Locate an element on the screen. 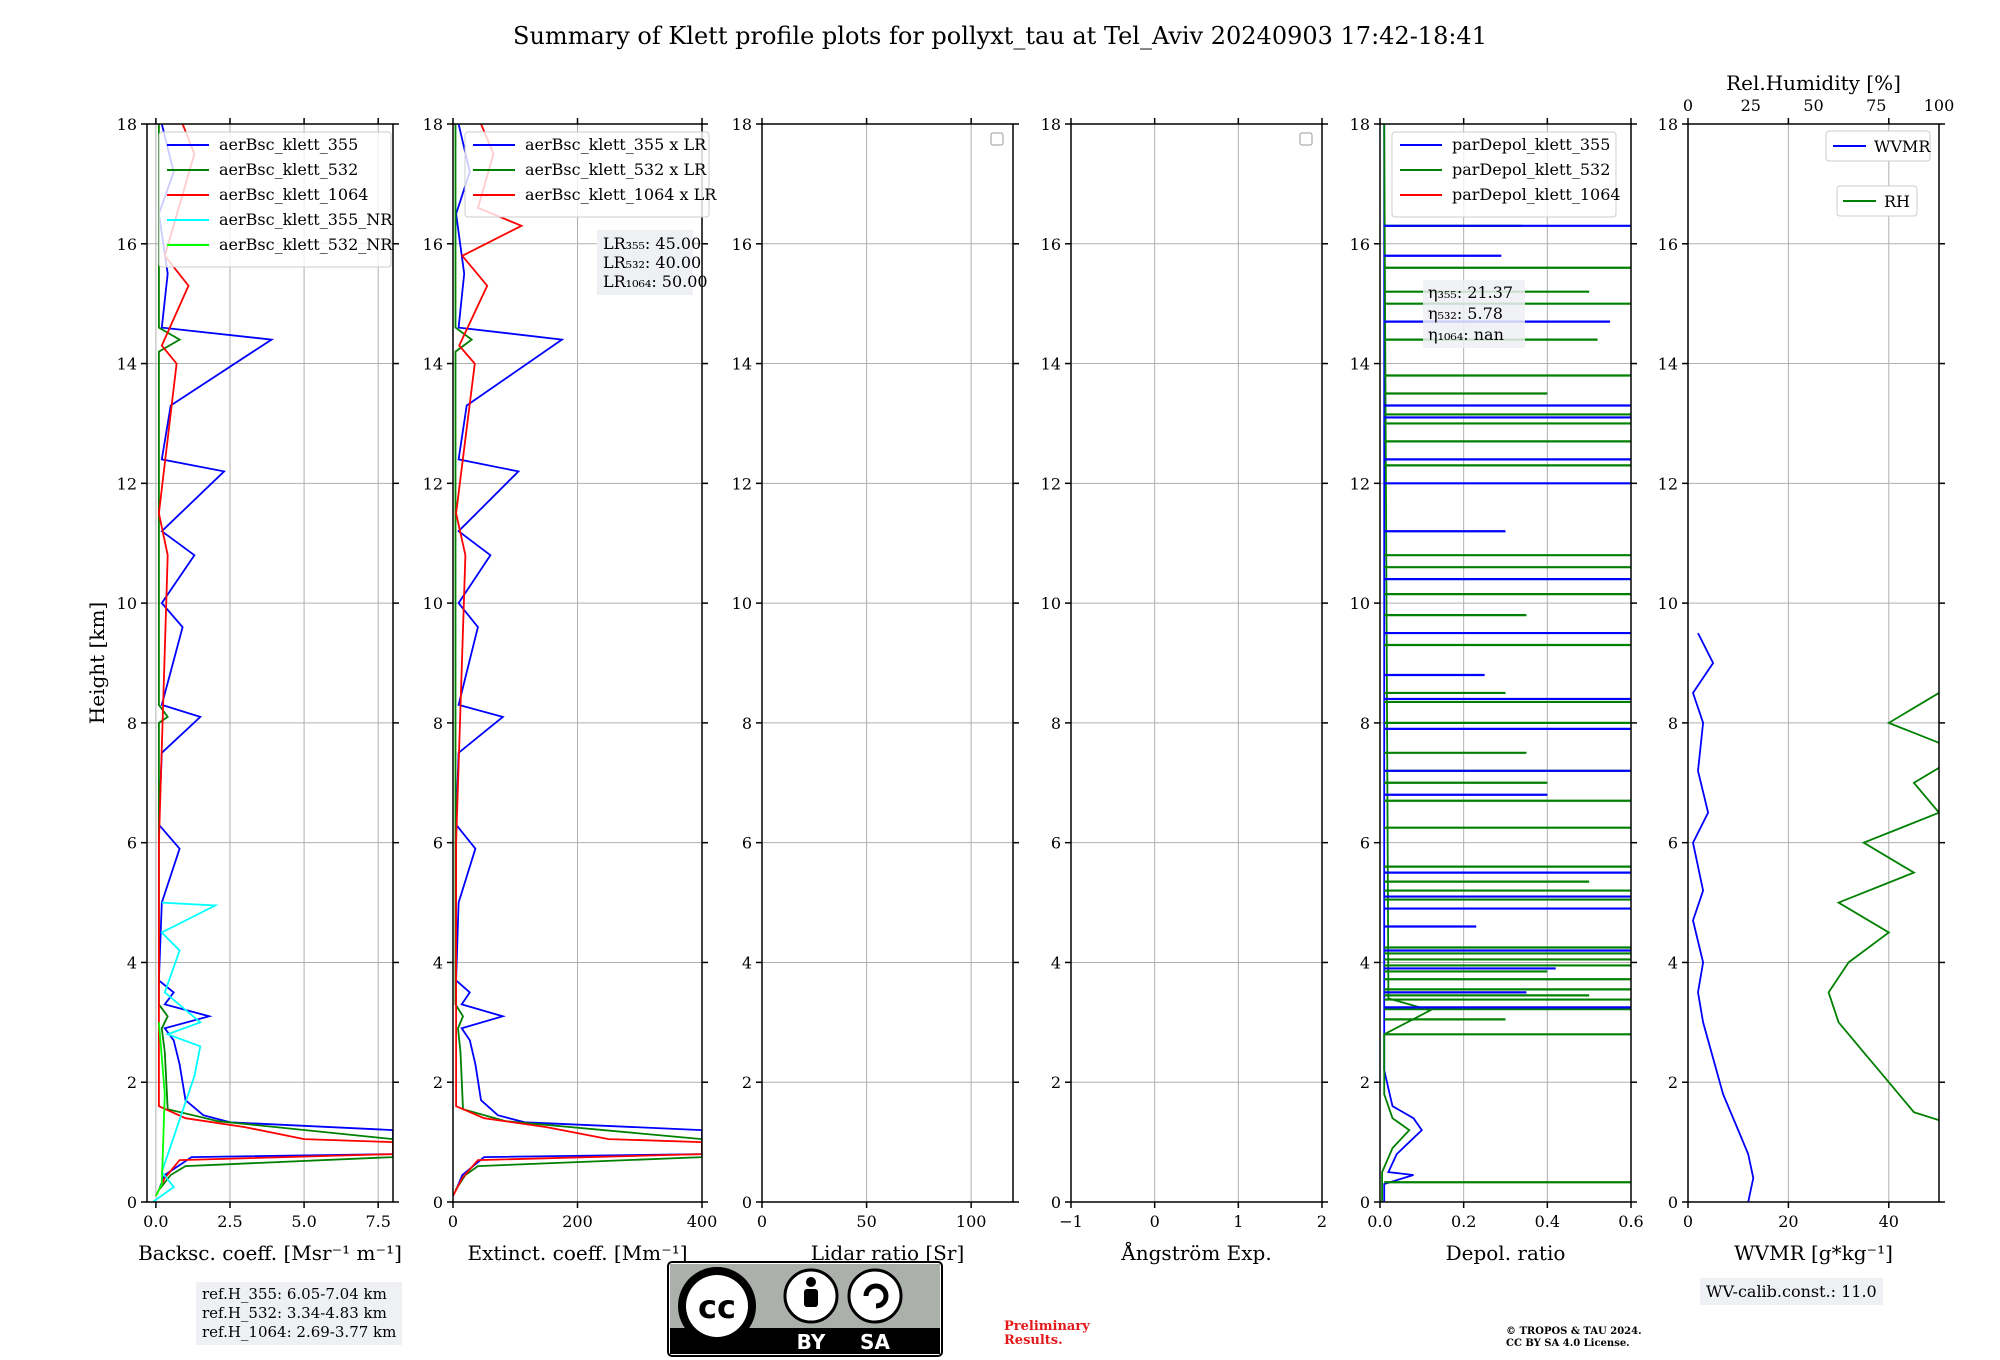 This screenshot has height=1360, width=2000. x-tick-label: 7.5 is located at coordinates (377, 1221).